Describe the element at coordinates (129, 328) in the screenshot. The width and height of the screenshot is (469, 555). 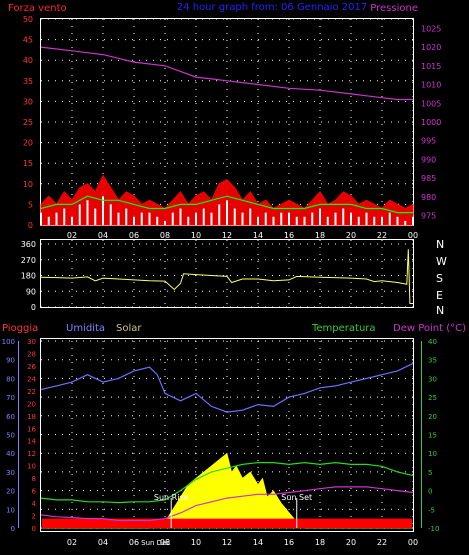
I see `solar-axis-title: Solar` at that location.